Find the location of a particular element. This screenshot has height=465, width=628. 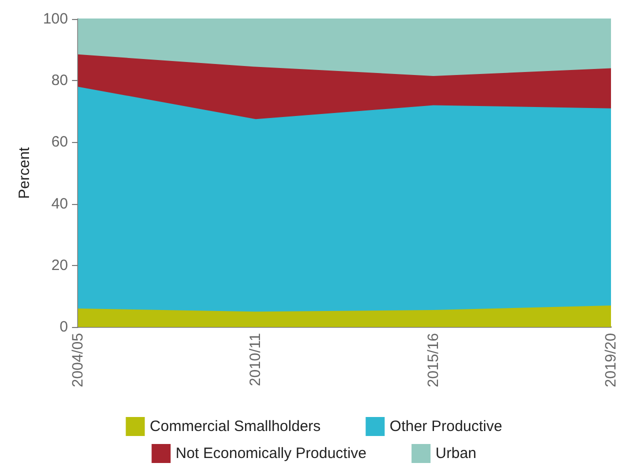

x-tick-label: 2015/16 is located at coordinates (433, 360).